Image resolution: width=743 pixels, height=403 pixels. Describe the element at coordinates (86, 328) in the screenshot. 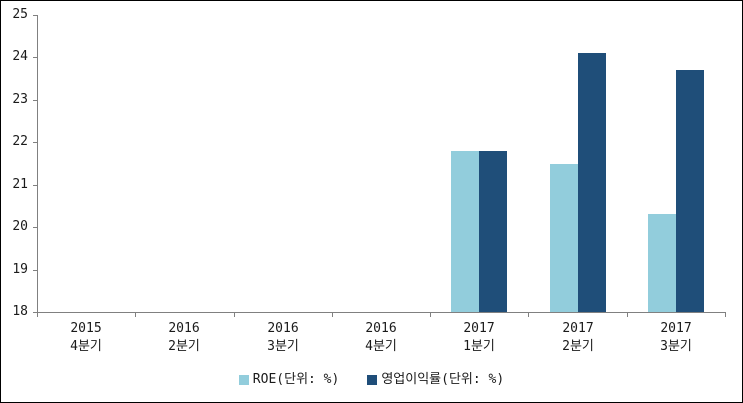

I see `x-category-year-label: 2015` at that location.